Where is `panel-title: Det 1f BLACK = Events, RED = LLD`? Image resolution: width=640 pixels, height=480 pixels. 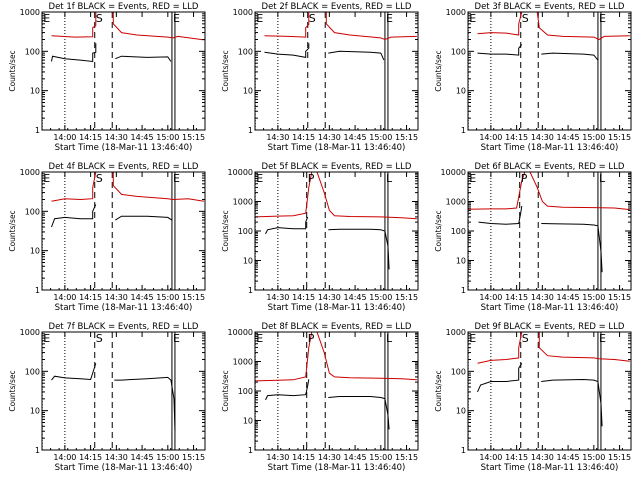
panel-title: Det 1f BLACK = Events, RED = LLD is located at coordinates (124, 7).